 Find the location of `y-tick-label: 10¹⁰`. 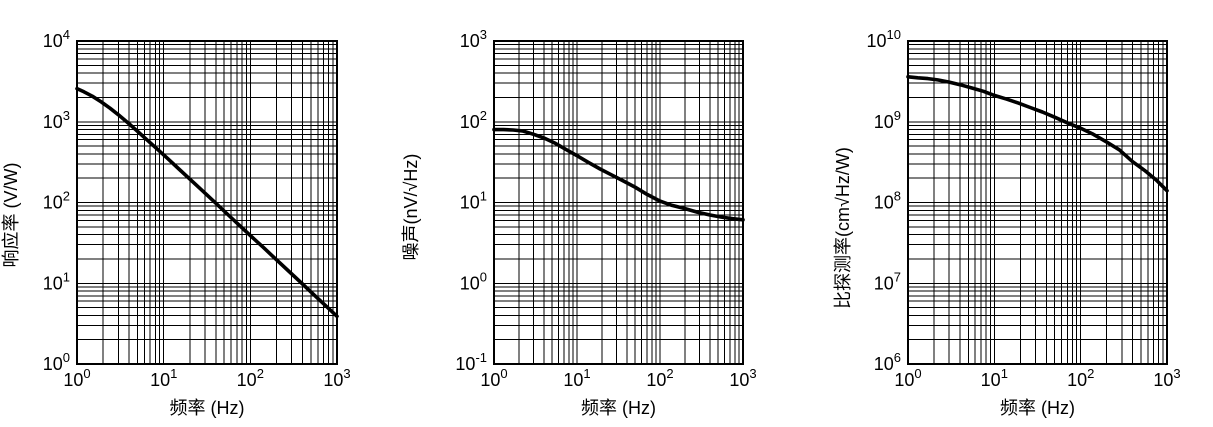

y-tick-label: 10¹⁰ is located at coordinates (884, 39).